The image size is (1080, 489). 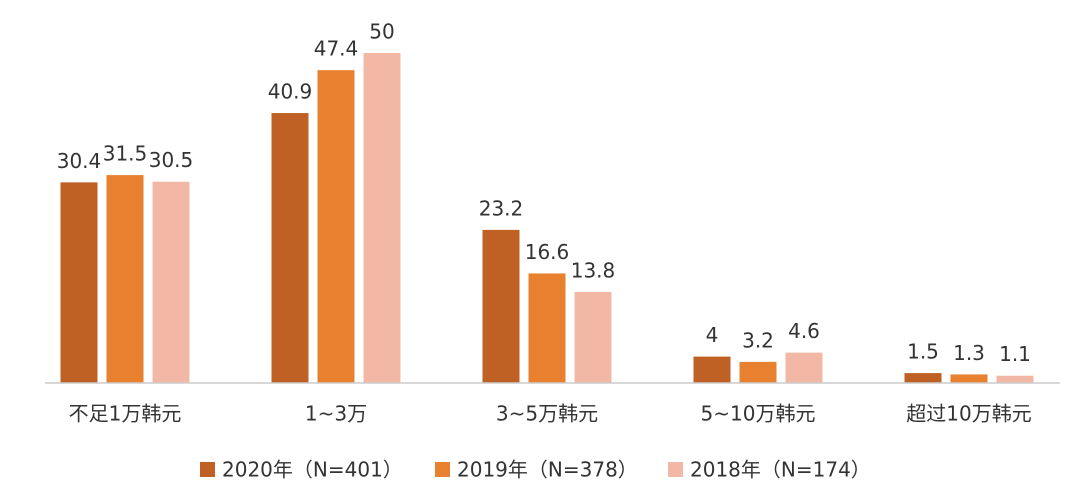 What do you see at coordinates (547, 252) in the screenshot?
I see `value-label: 16.6` at bounding box center [547, 252].